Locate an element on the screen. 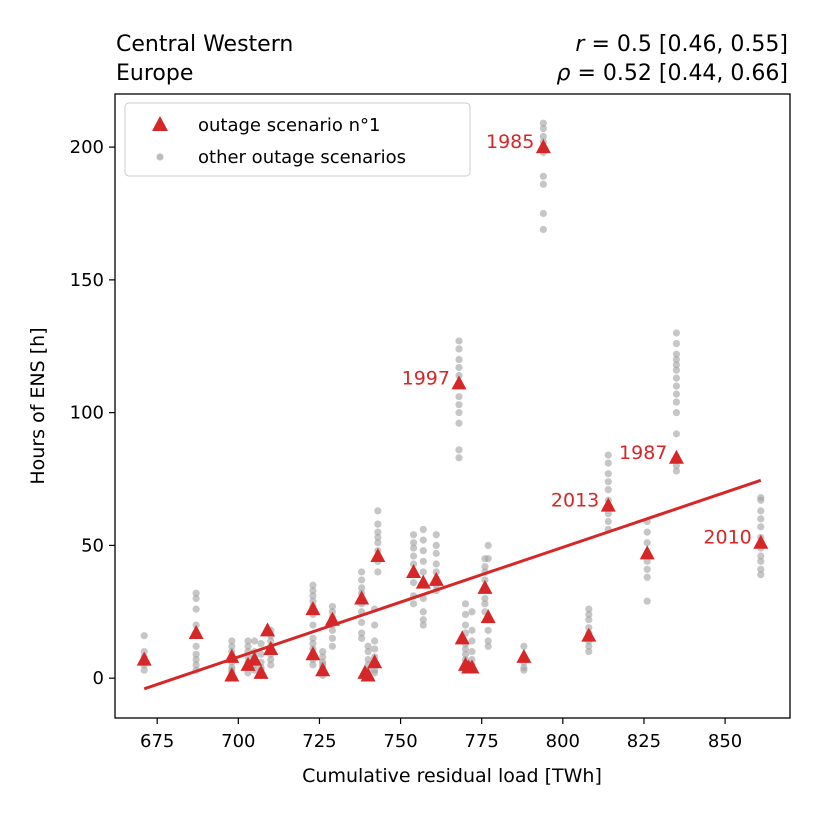 This screenshot has width=814, height=814. y-tick-label: 150 is located at coordinates (87, 280).